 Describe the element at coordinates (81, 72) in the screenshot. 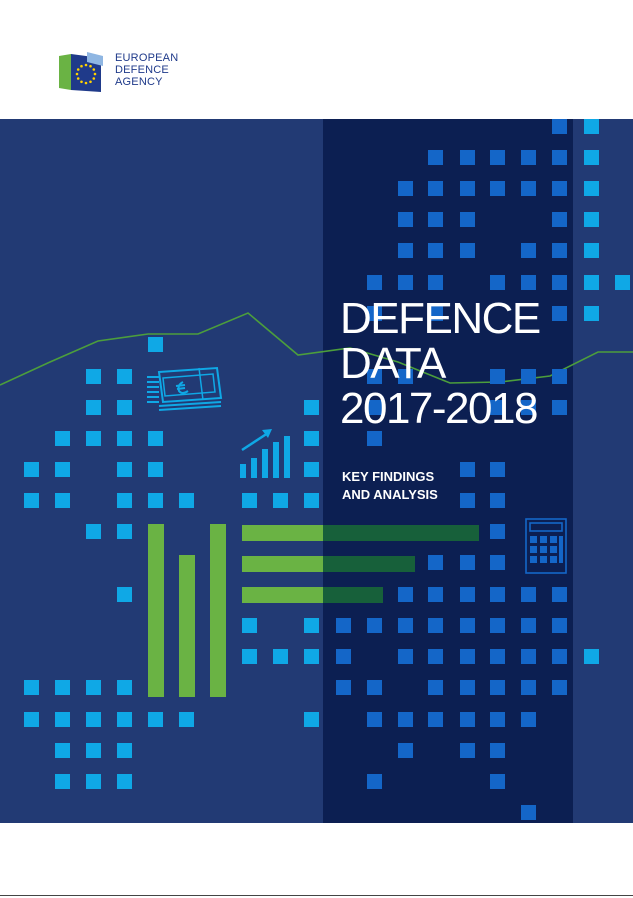

I see `eu-flag-icon` at that location.